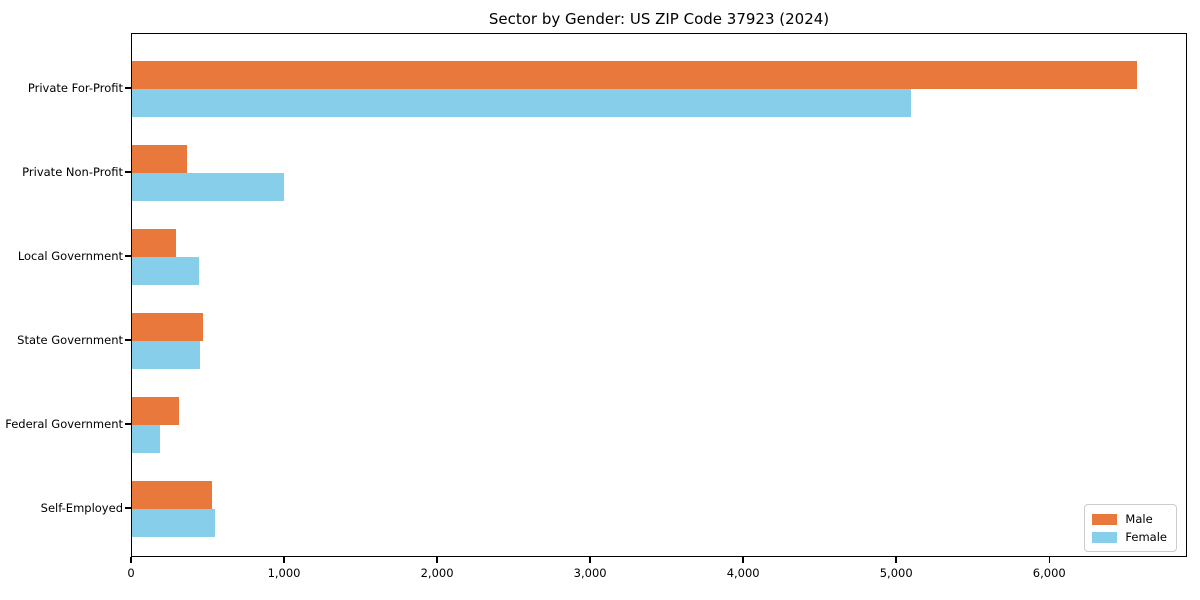  Describe the element at coordinates (437, 573) in the screenshot. I see `xtick-label-2000: 2,000` at that location.